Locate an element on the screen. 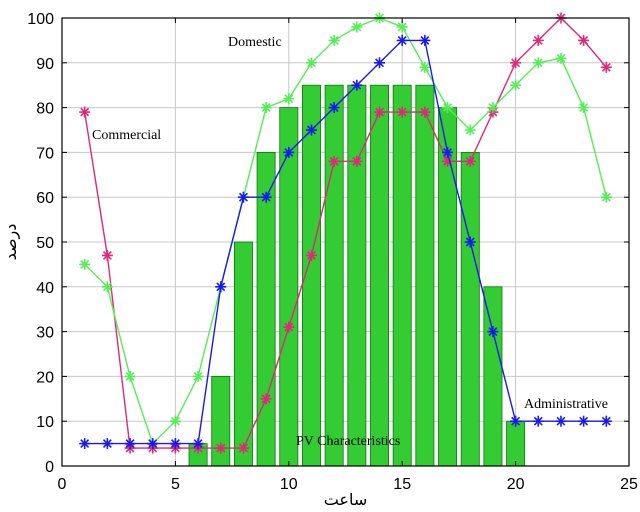  x-tick-label: 25 is located at coordinates (629, 484).